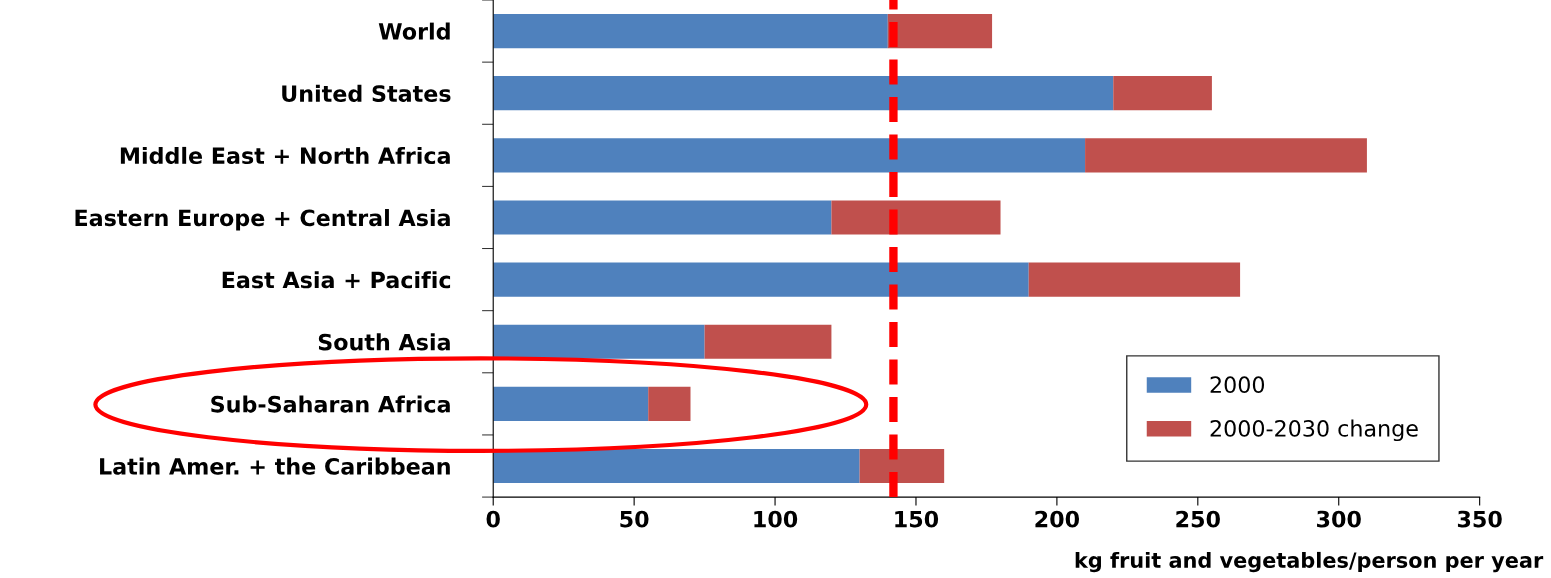 The width and height of the screenshot is (1551, 578). What do you see at coordinates (1198, 519) in the screenshot?
I see `x-tick-label: 250` at bounding box center [1198, 519].